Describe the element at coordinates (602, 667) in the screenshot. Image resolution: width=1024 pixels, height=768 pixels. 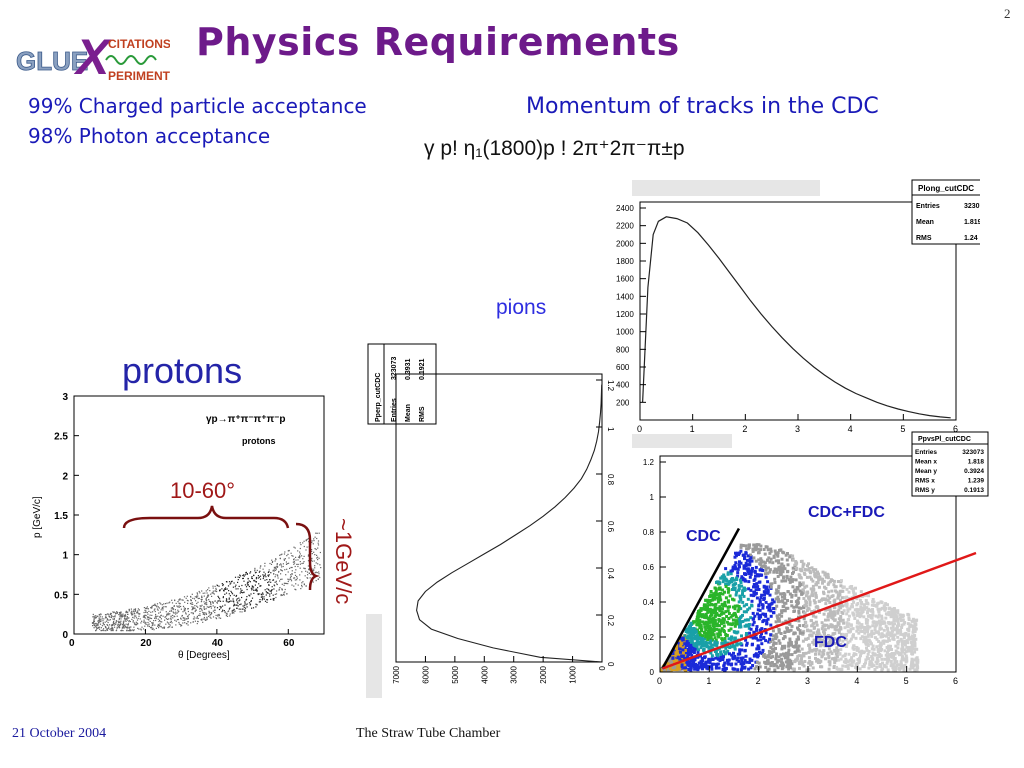
I see `pperp-ctick-label: 0` at that location.